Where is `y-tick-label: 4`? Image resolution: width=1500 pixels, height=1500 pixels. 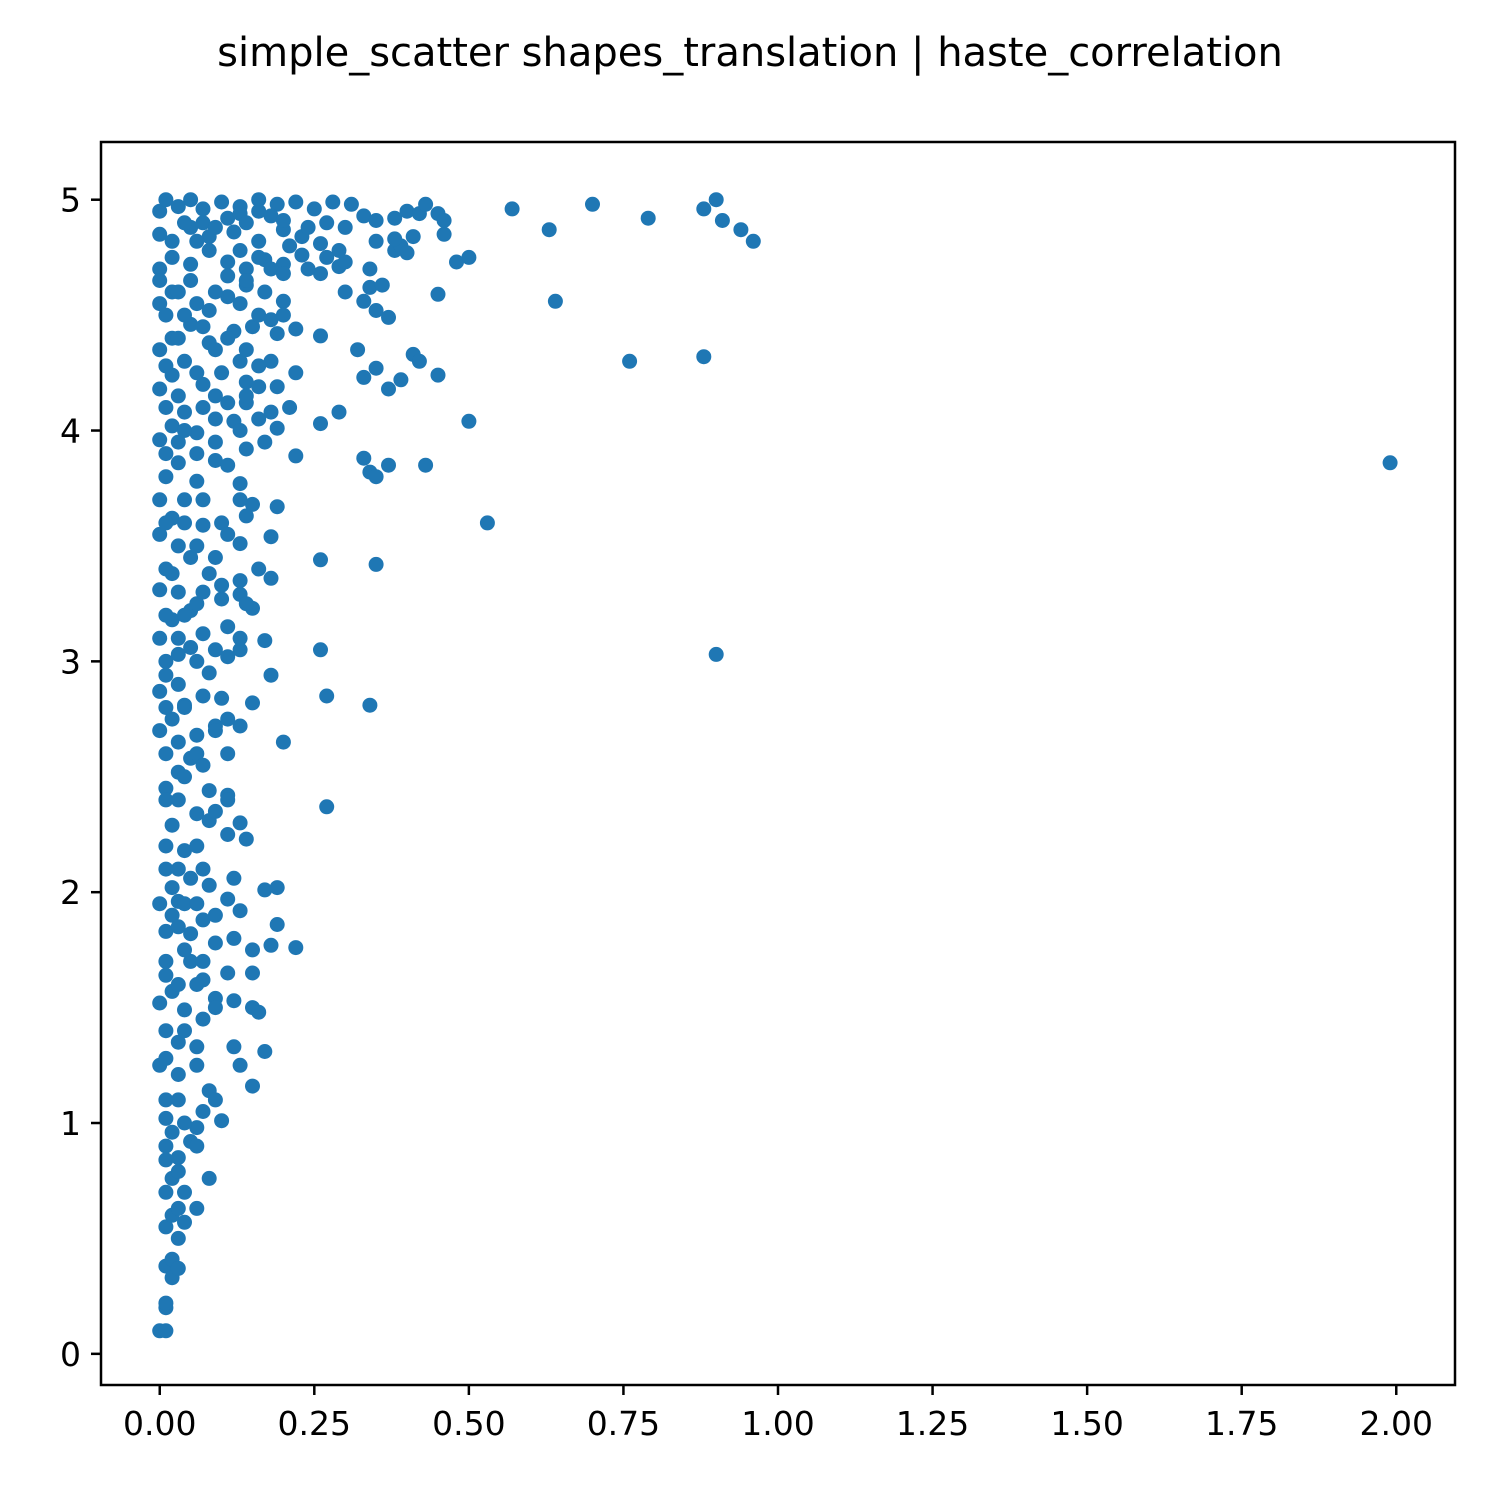
y-tick-label: 4 is located at coordinates (70, 431).